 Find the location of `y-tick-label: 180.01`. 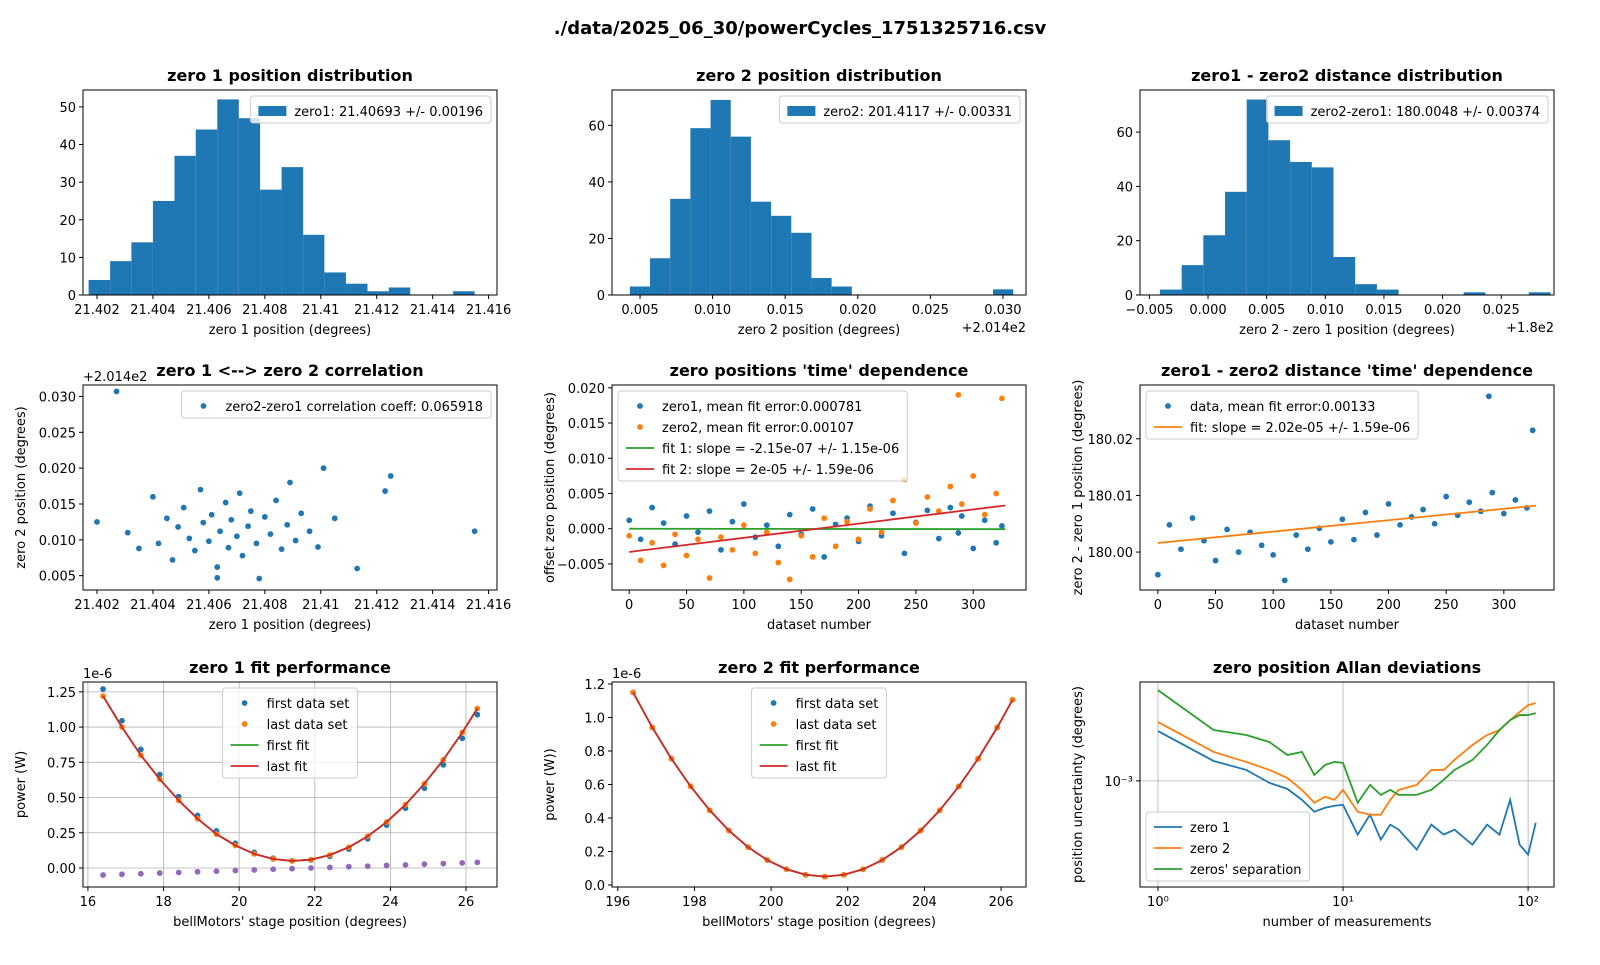

y-tick-label: 180.01 is located at coordinates (1111, 496).